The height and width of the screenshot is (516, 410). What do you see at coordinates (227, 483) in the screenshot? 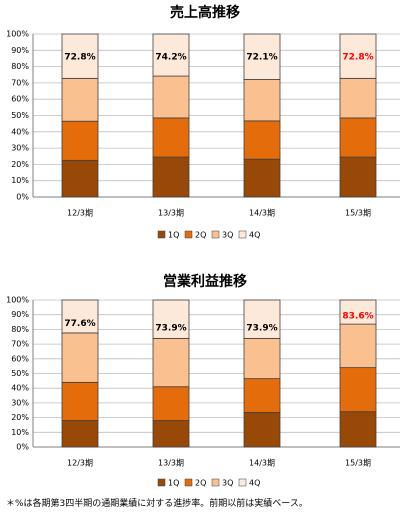
I see `chart2-legend-label: 3Q` at bounding box center [227, 483].